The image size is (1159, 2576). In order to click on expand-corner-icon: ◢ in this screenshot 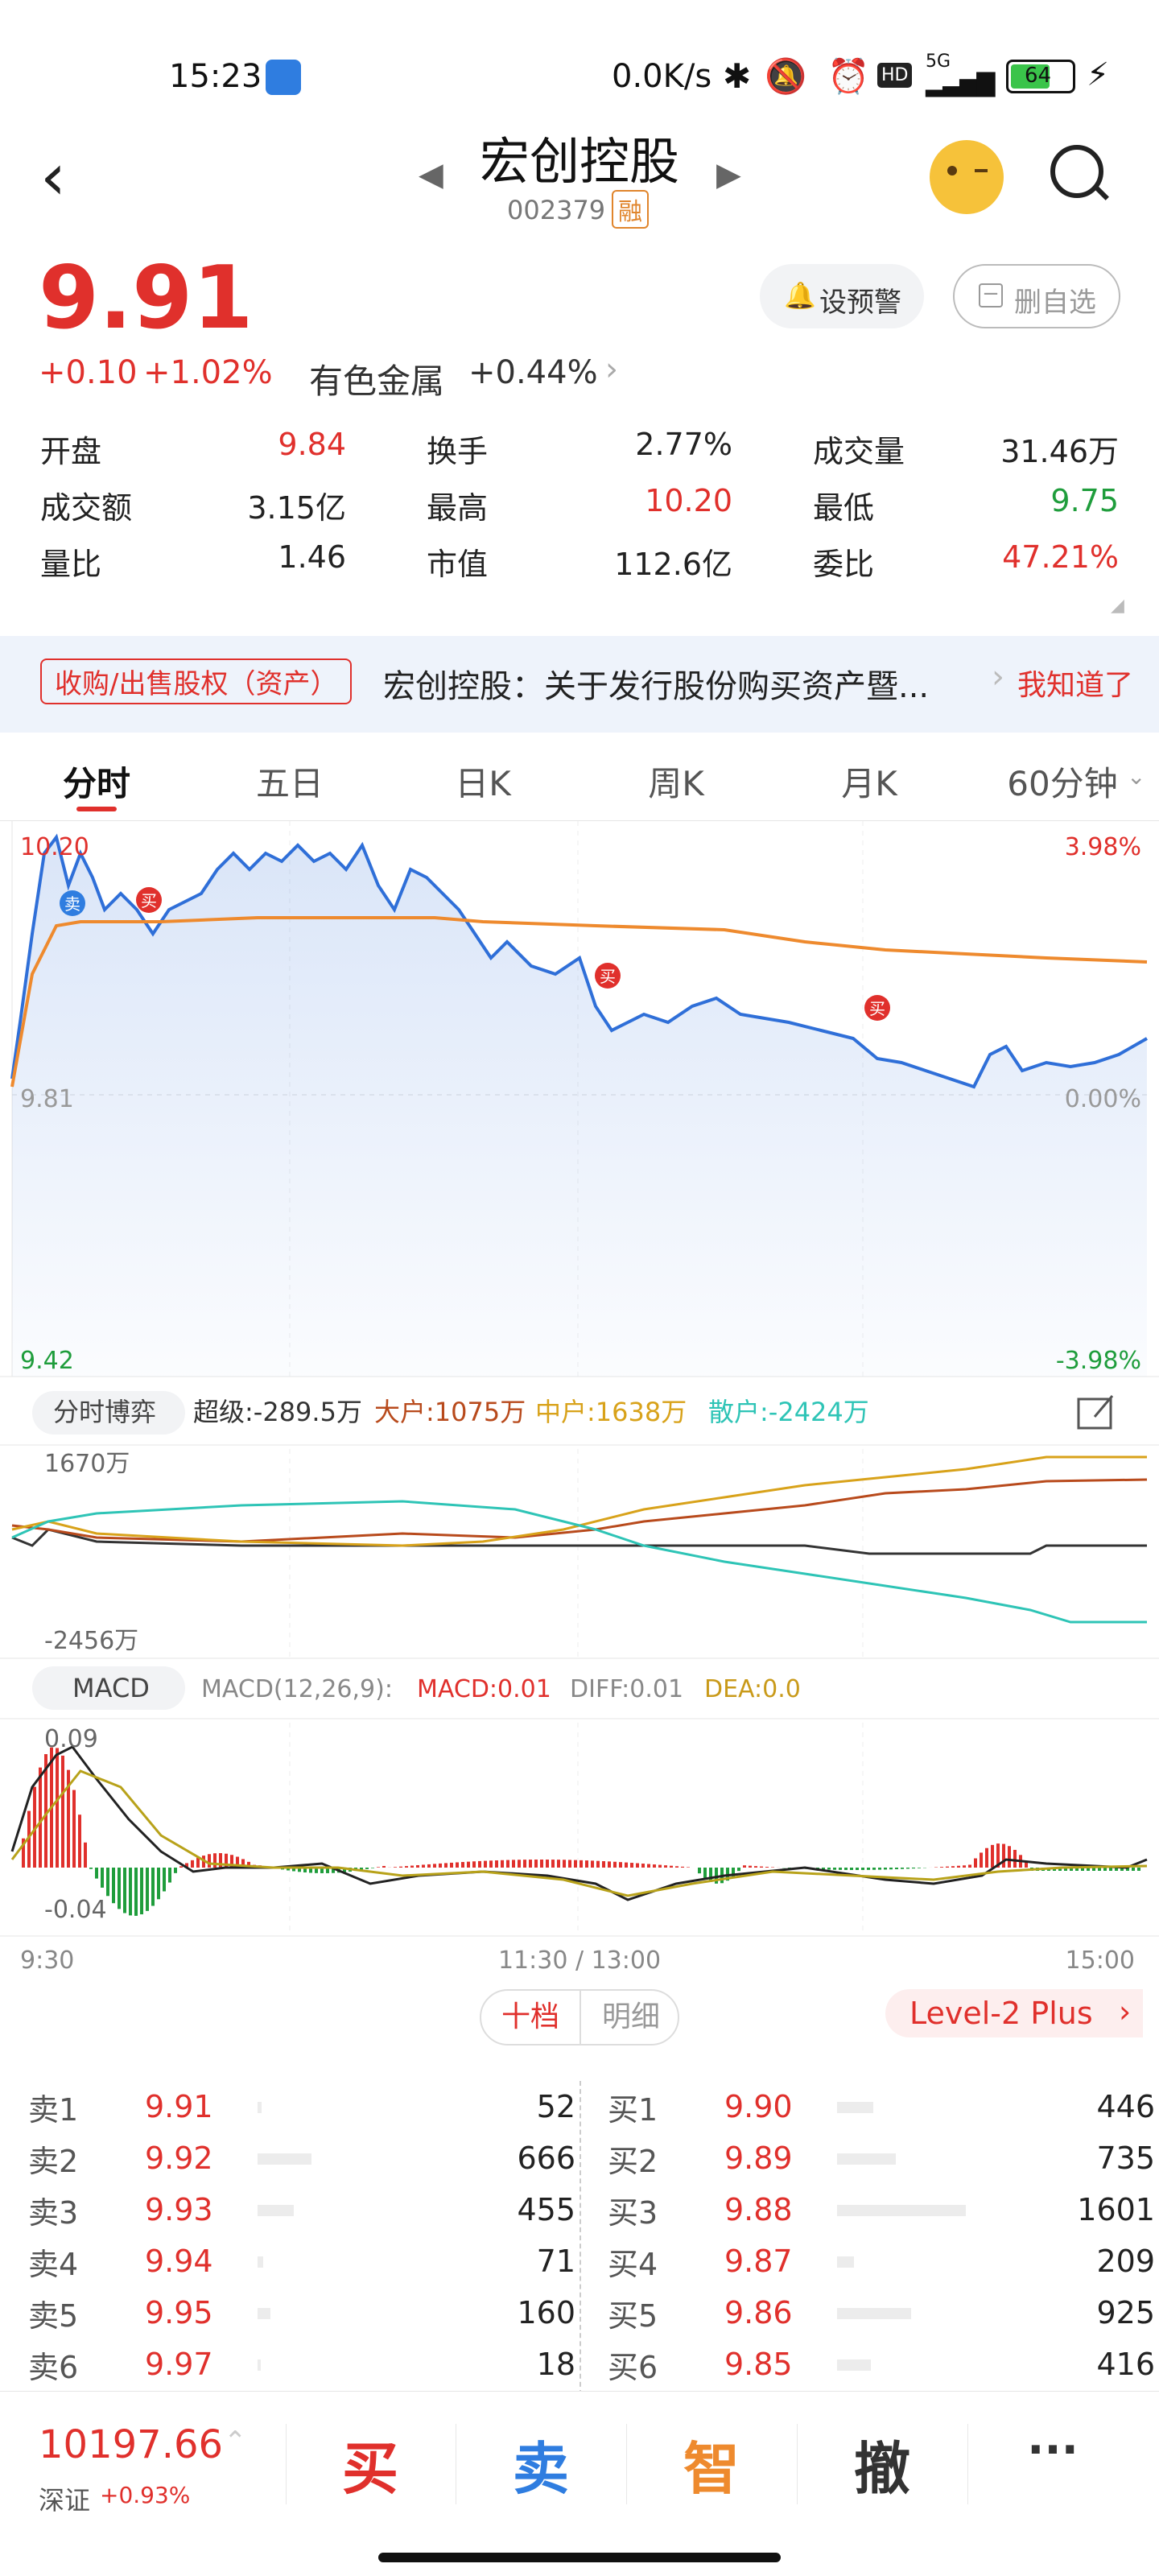, I will do `click(1117, 606)`.